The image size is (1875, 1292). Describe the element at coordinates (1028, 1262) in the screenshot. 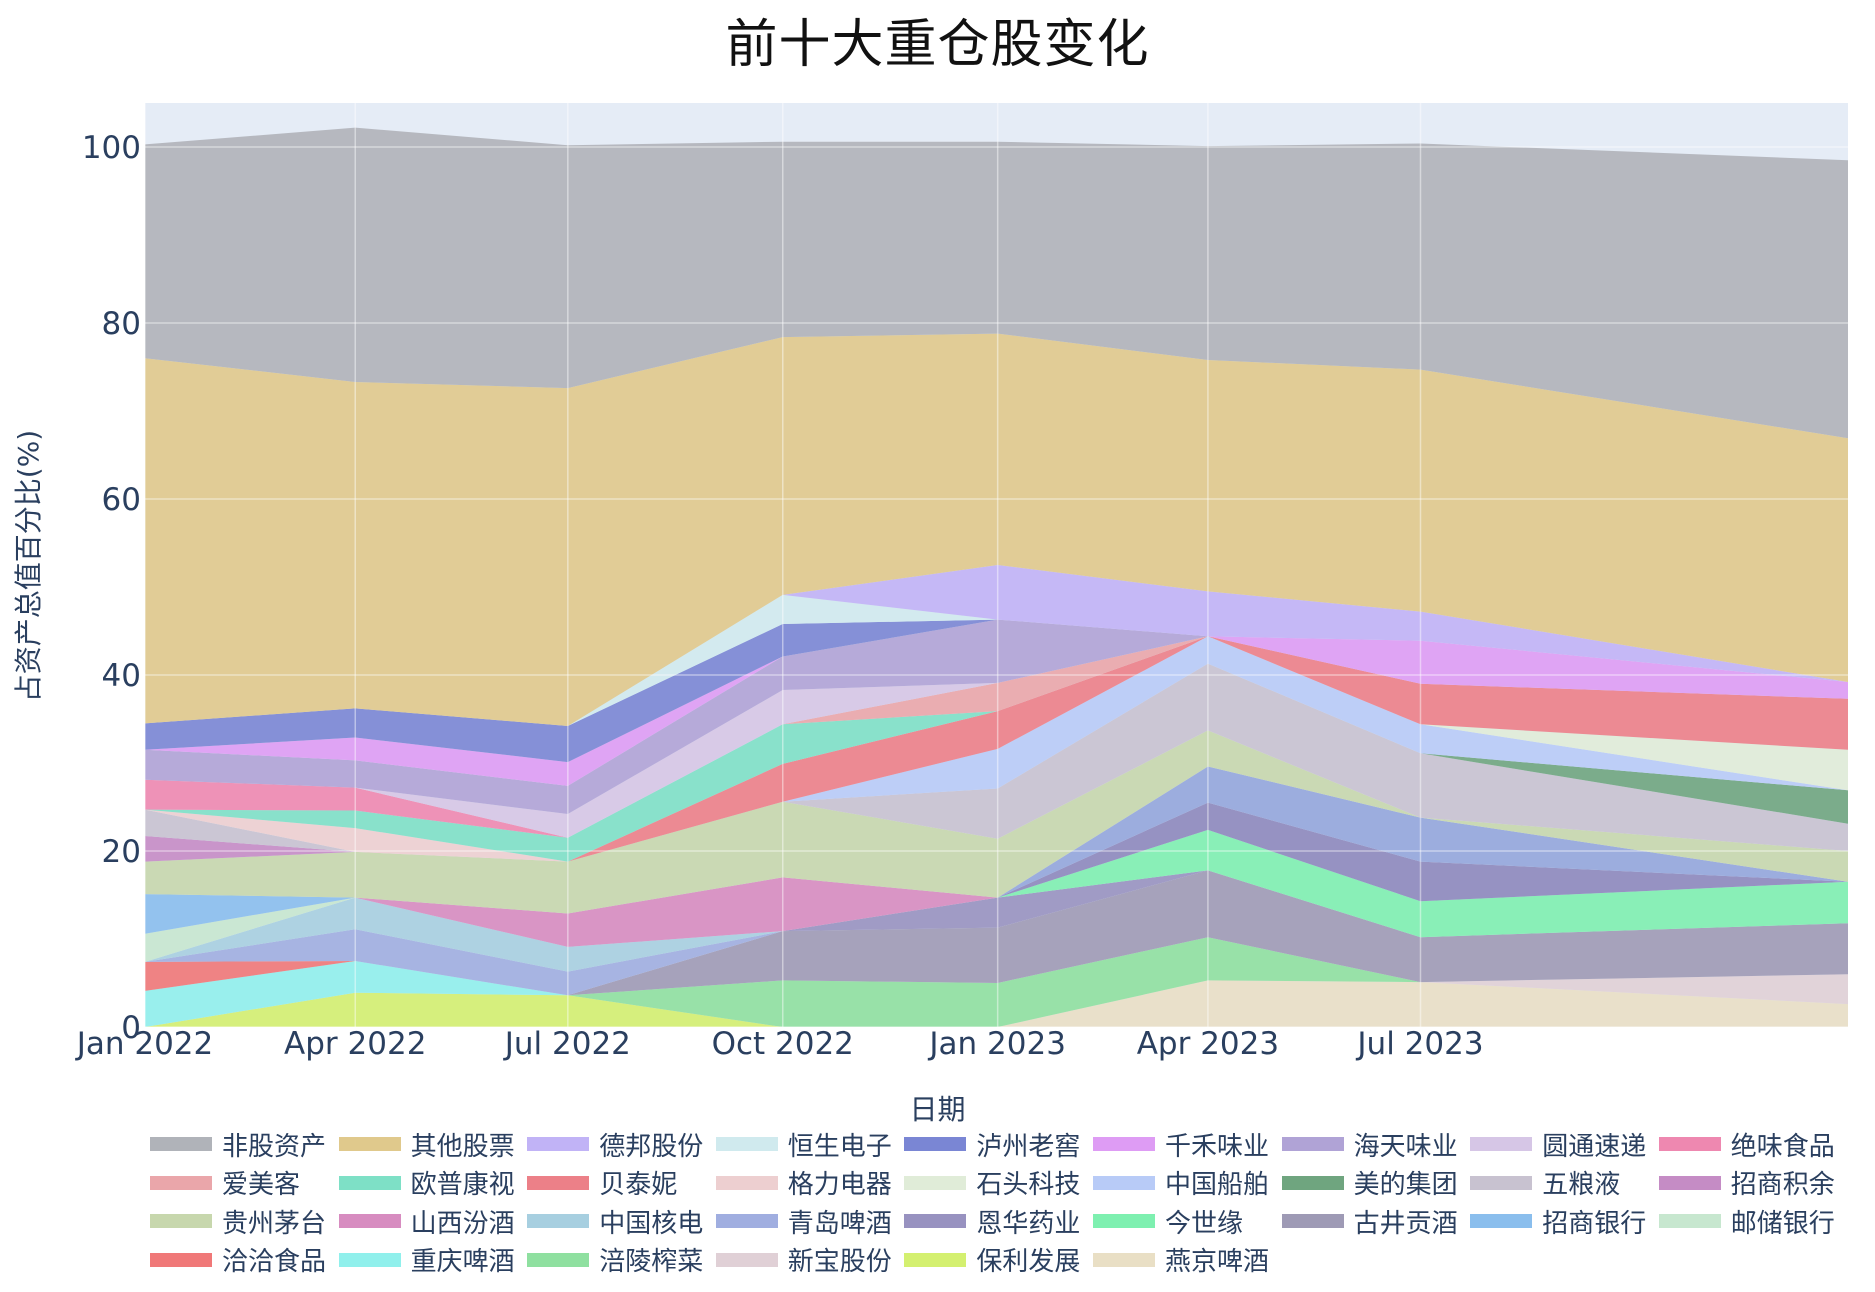

I see `legend-label: 保利发展` at that location.